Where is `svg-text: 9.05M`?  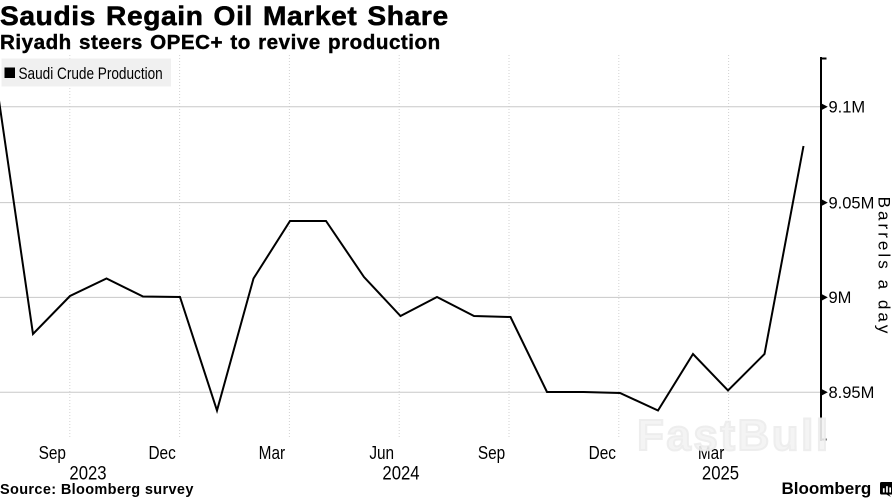
svg-text: 9.05M is located at coordinates (852, 203).